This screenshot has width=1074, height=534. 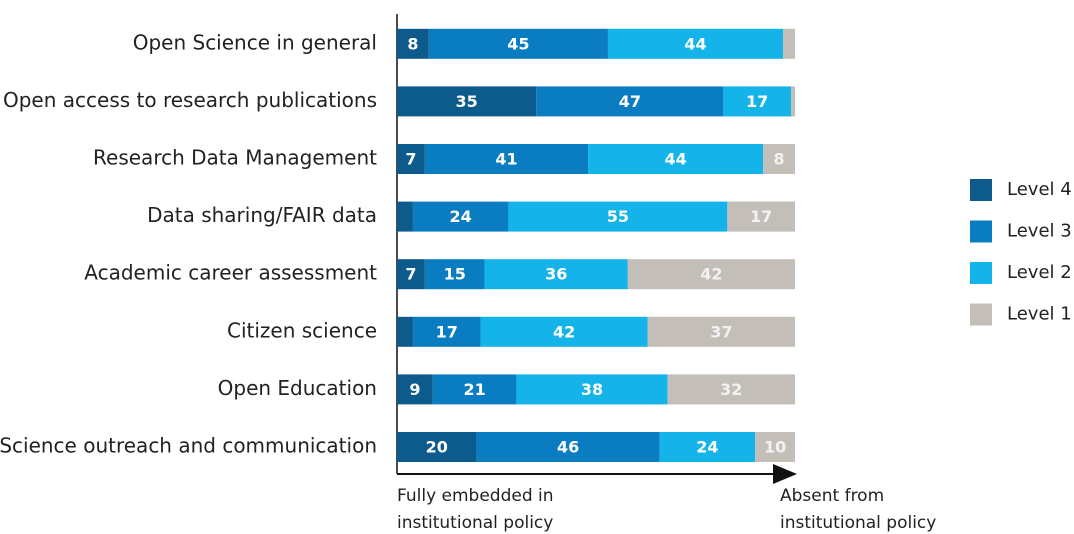 I want to click on value-label: 41, so click(x=506, y=159).